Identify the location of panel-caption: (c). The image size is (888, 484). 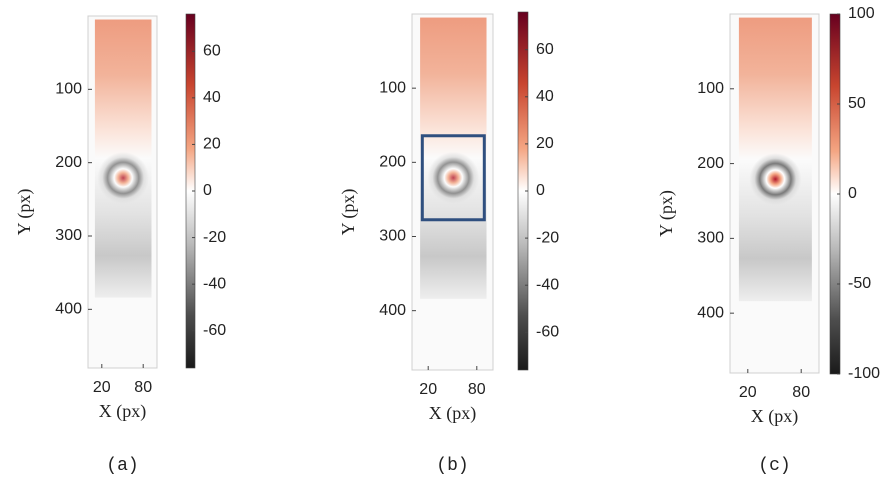
(774, 466).